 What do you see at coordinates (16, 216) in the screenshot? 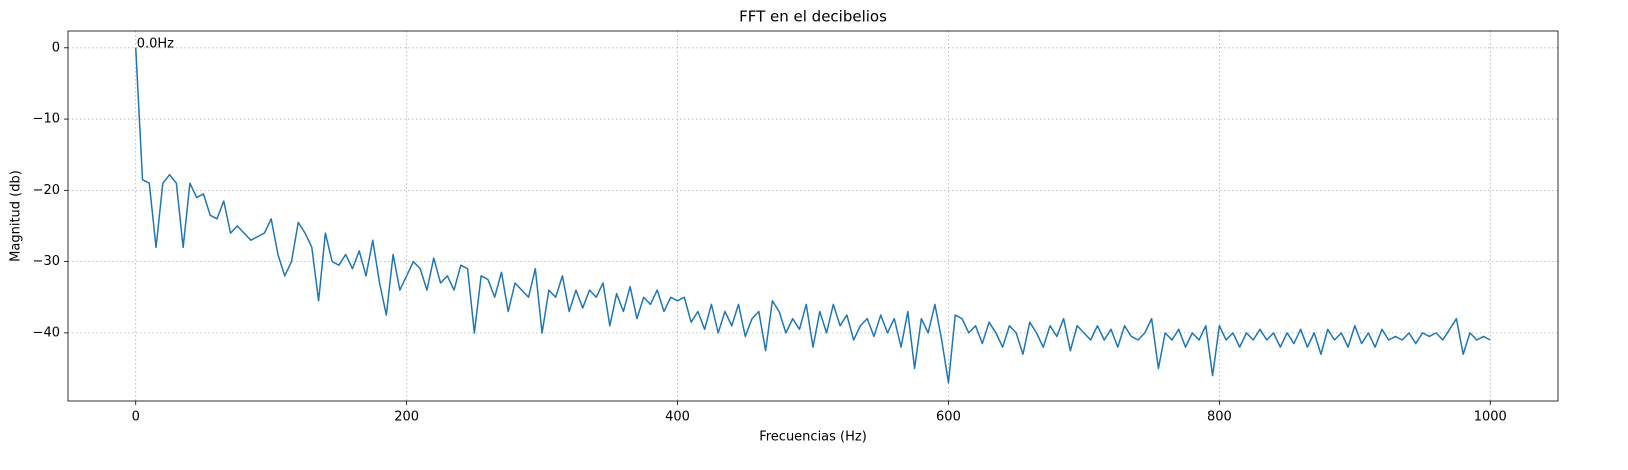
I see `y-axis-label: Magnitud (db)` at bounding box center [16, 216].